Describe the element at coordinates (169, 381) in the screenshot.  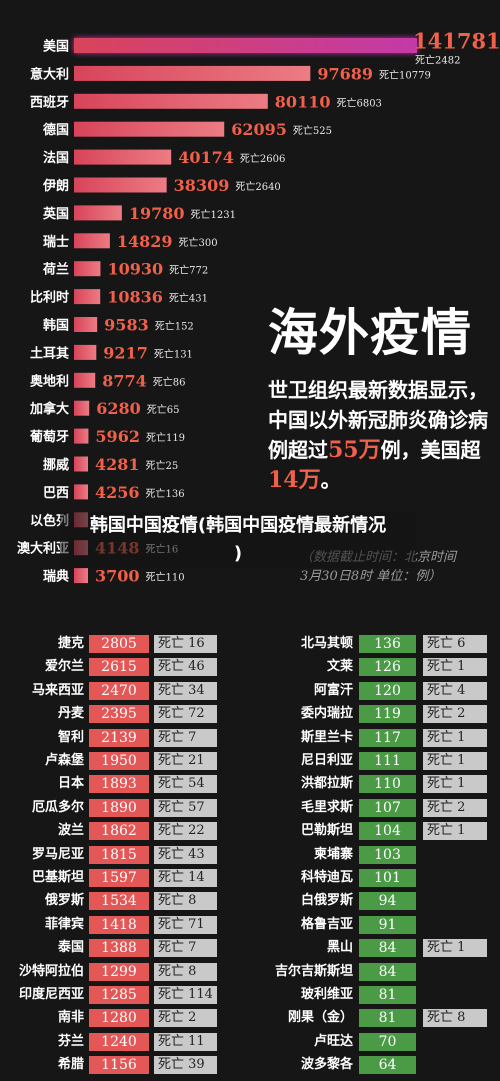
I see `bar-death-label: 死亡86` at that location.